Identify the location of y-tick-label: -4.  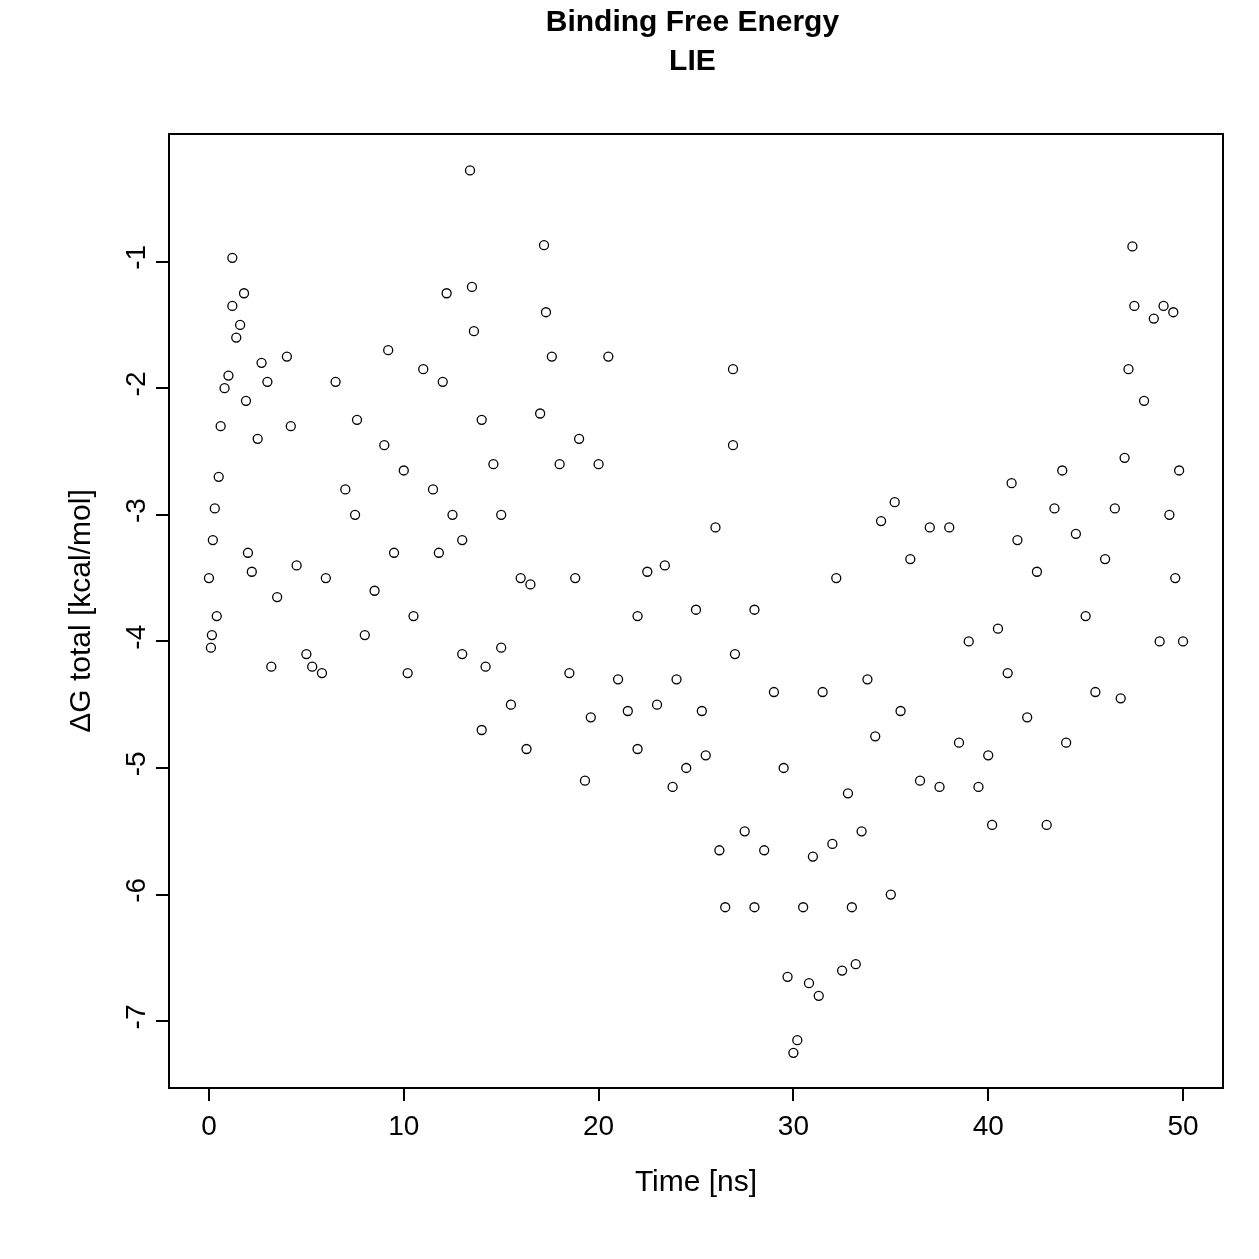
(135, 637).